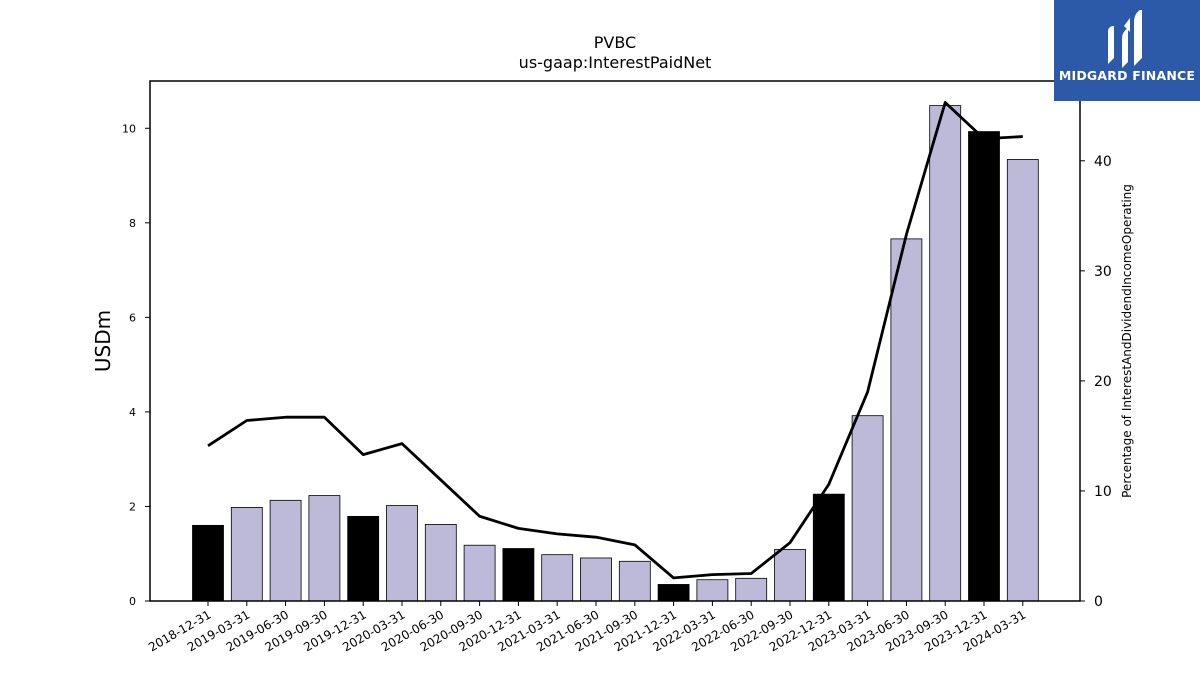 The image size is (1200, 675). Describe the element at coordinates (132, 317) in the screenshot. I see `y-tick-label: 6` at that location.